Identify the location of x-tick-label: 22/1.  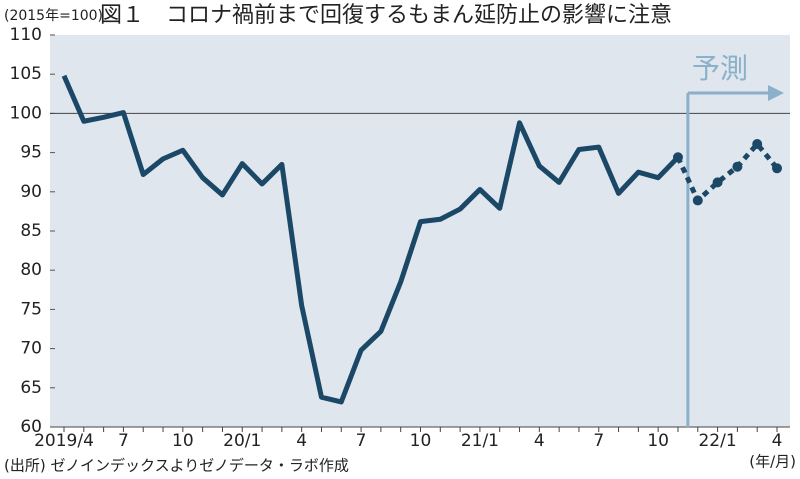
(717, 441).